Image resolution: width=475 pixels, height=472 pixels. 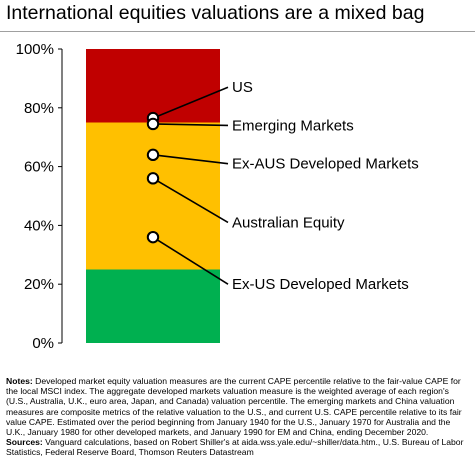 What do you see at coordinates (35, 49) in the screenshot?
I see `y-tick-label: 100%` at bounding box center [35, 49].